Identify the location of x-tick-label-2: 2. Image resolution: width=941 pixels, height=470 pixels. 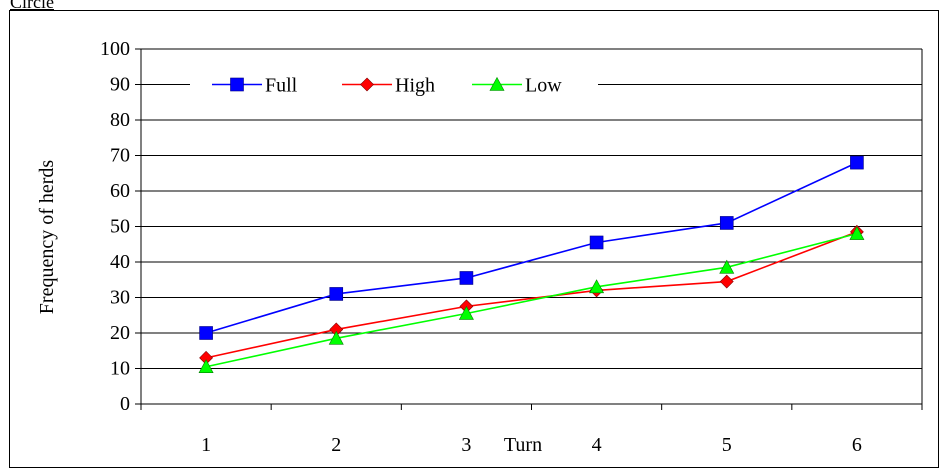
(336, 445).